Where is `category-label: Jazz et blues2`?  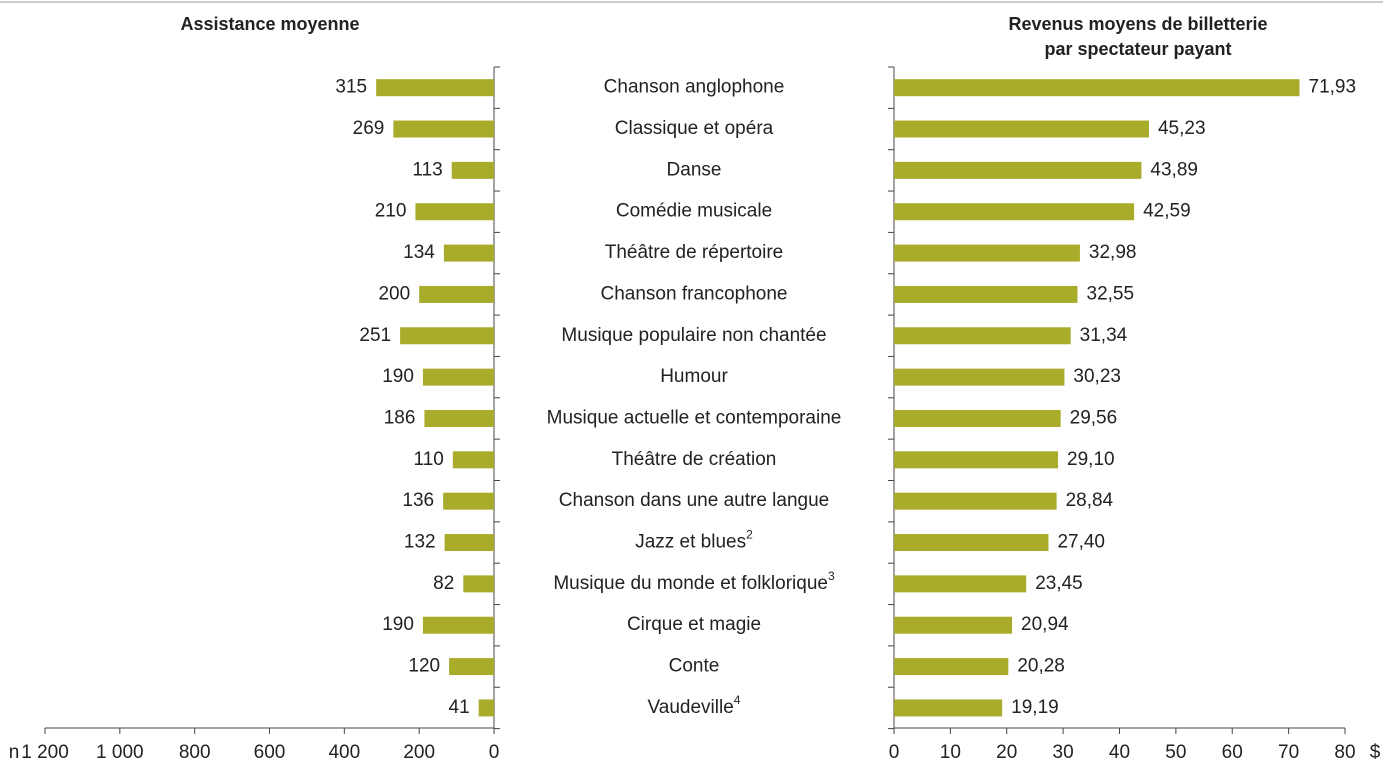
category-label: Jazz et blues2 is located at coordinates (694, 540).